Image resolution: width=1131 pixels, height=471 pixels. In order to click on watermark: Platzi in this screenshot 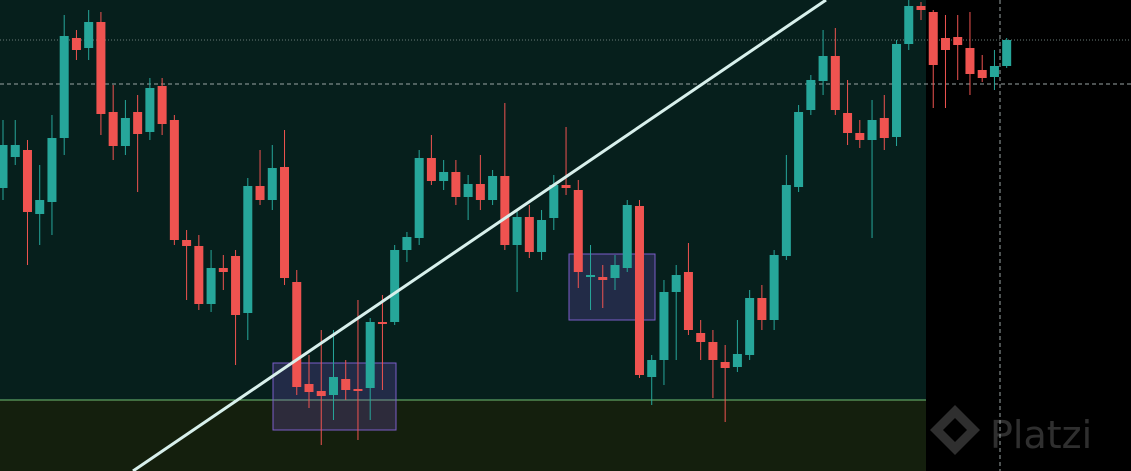, I will do `click(1011, 431)`.